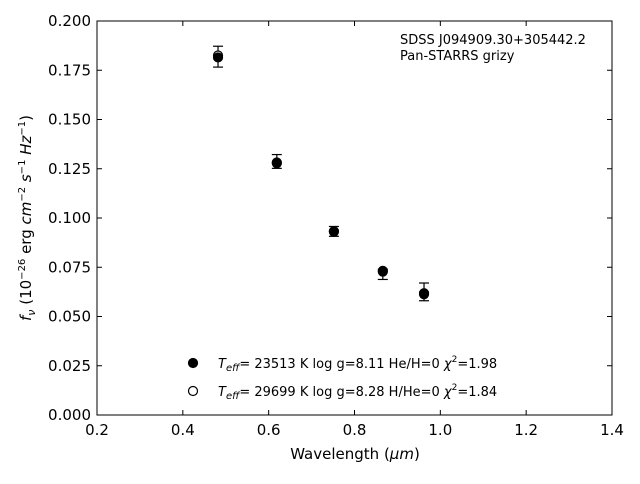 This screenshot has width=640, height=484. What do you see at coordinates (183, 430) in the screenshot?
I see `x-tick-label: 0.4` at bounding box center [183, 430].